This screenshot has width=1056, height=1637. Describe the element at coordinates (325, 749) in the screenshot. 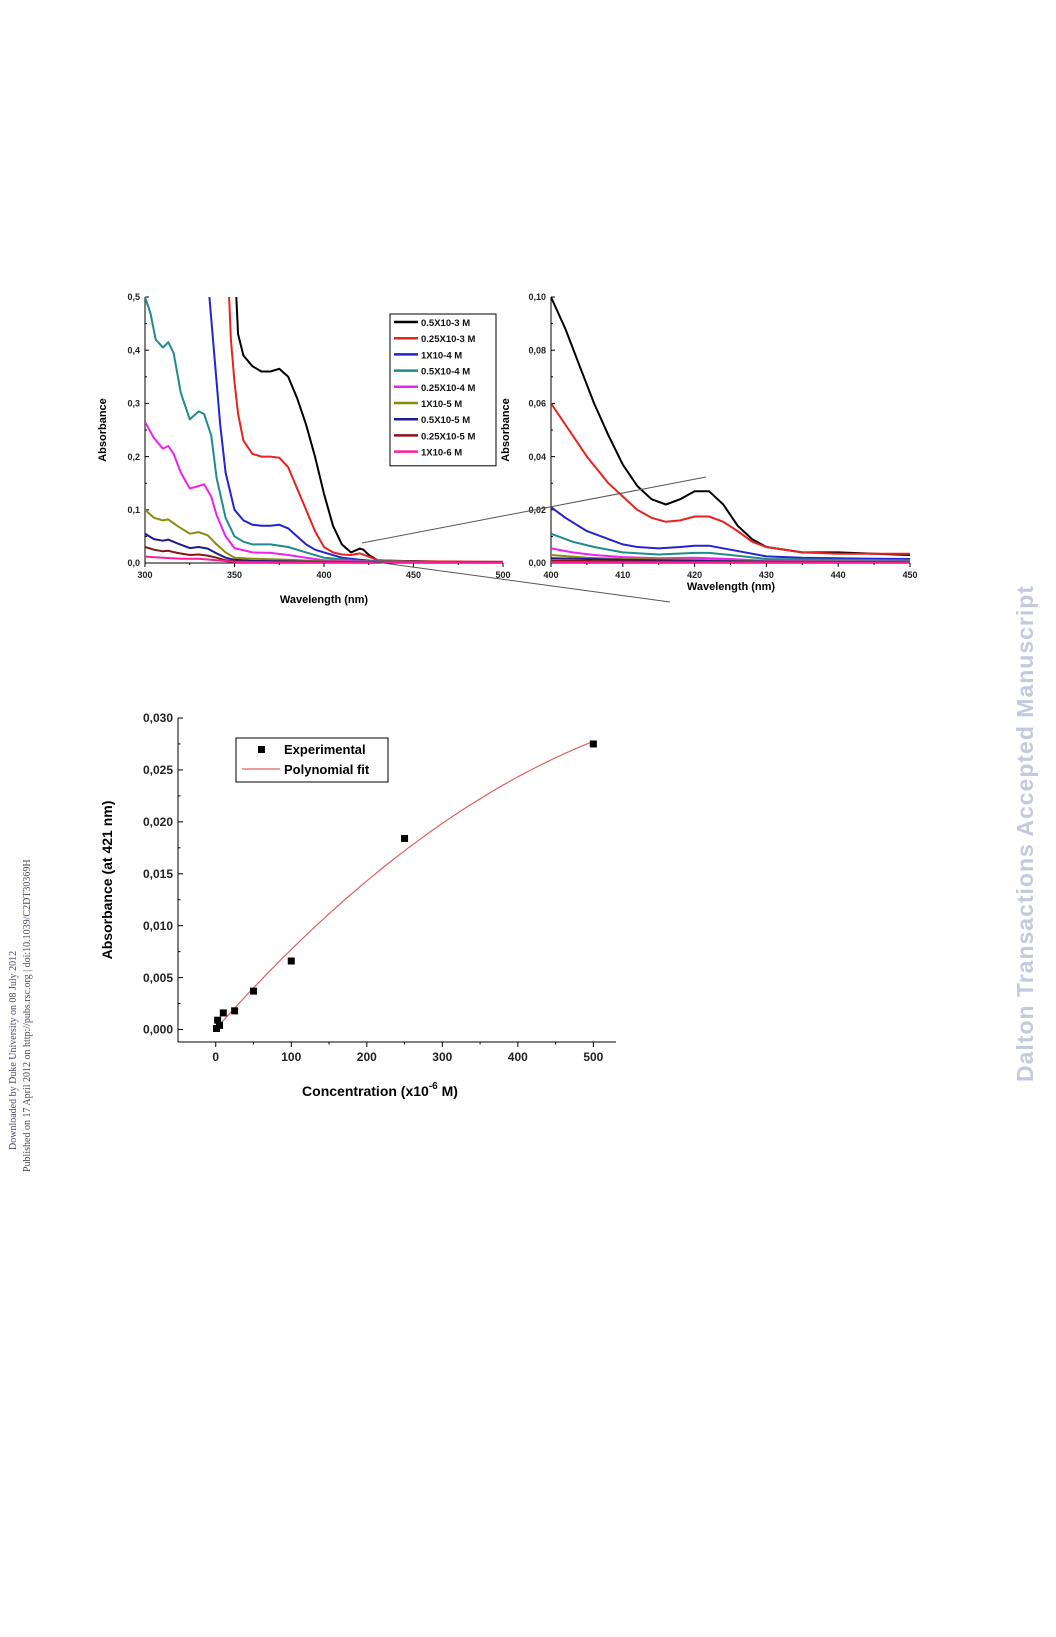

I see `legend-entry: Experimental` at that location.